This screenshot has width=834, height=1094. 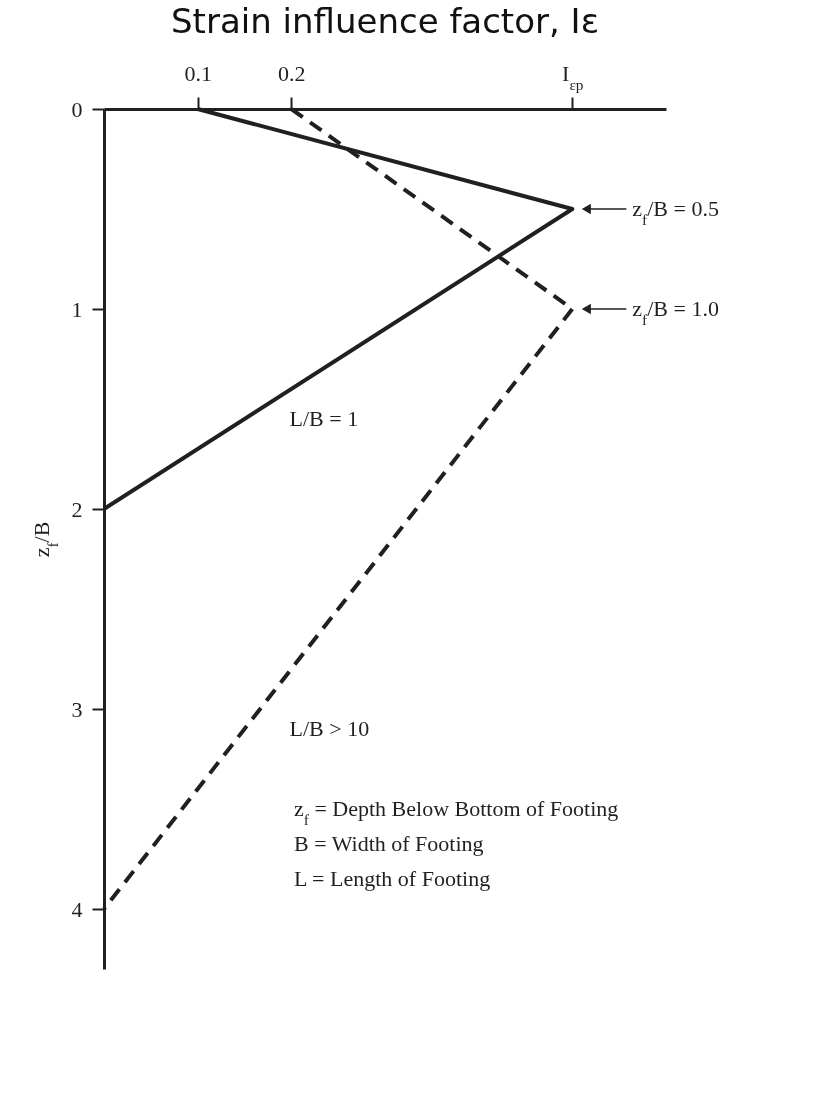 I want to click on annotation: z$_{f}$/B = 0.5, so click(x=675, y=212).